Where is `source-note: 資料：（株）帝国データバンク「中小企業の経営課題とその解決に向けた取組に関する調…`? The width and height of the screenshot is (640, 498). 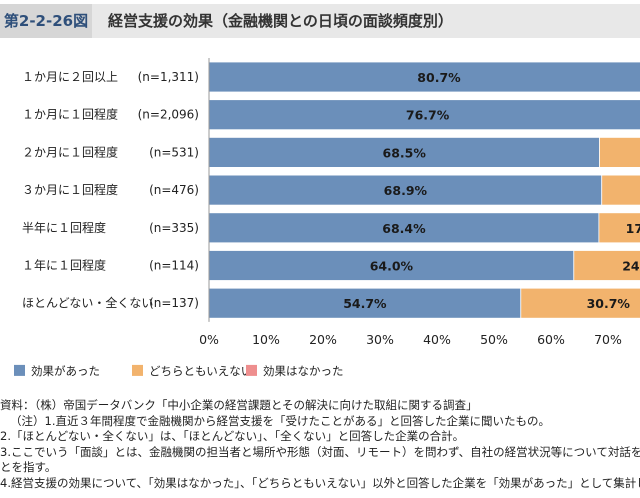
source-note: 資料：（株）帝国データバンク「中小企業の経営課題とその解決に向けた取組に関する調… is located at coordinates (239, 405).